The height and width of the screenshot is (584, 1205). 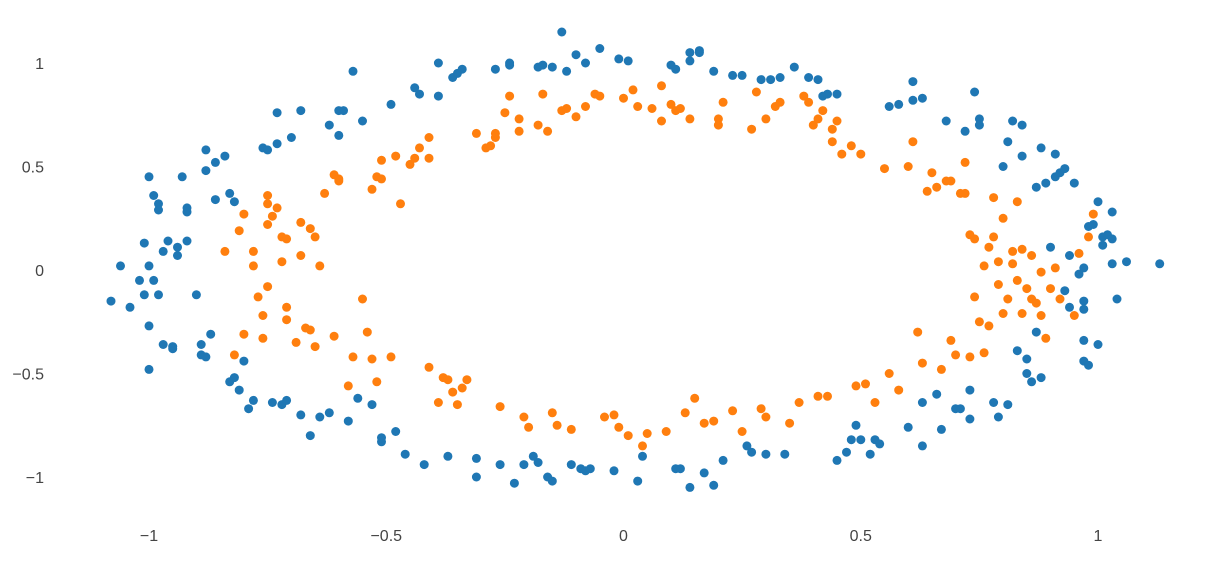 What do you see at coordinates (1098, 536) in the screenshot?
I see `x-tick-label: 1` at bounding box center [1098, 536].